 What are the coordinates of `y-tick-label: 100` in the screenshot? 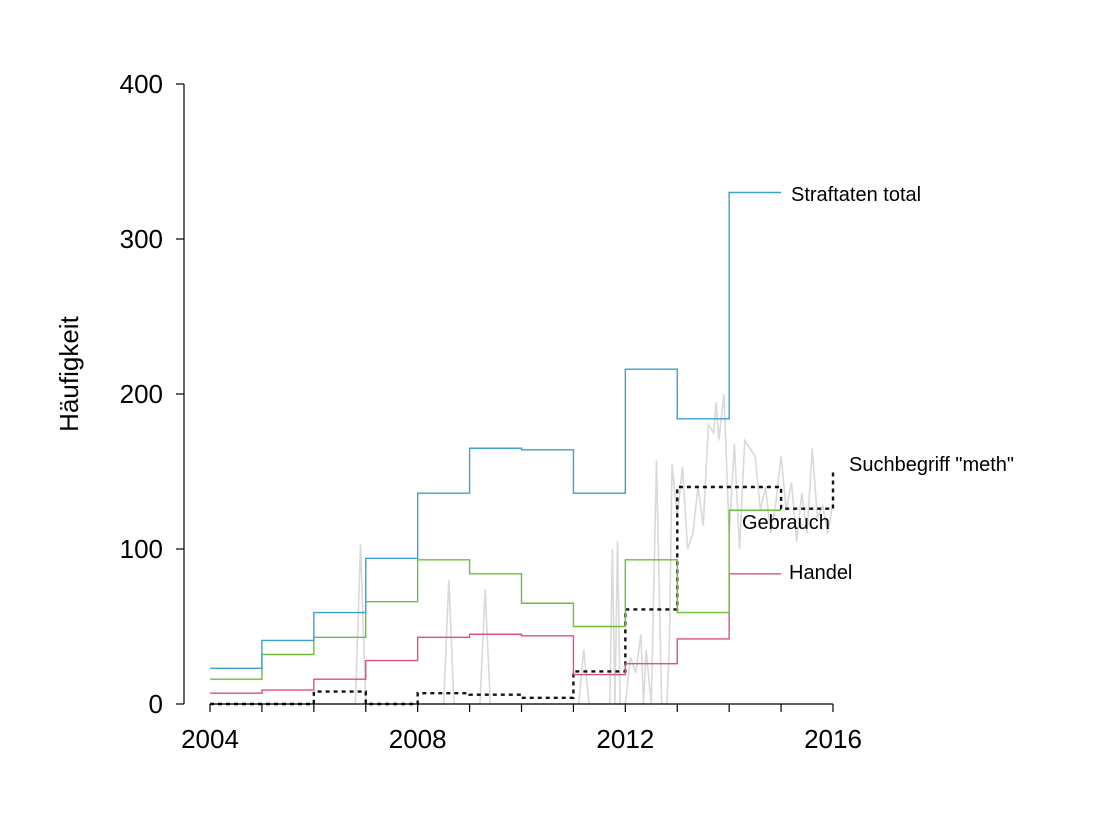 It's located at (141, 549).